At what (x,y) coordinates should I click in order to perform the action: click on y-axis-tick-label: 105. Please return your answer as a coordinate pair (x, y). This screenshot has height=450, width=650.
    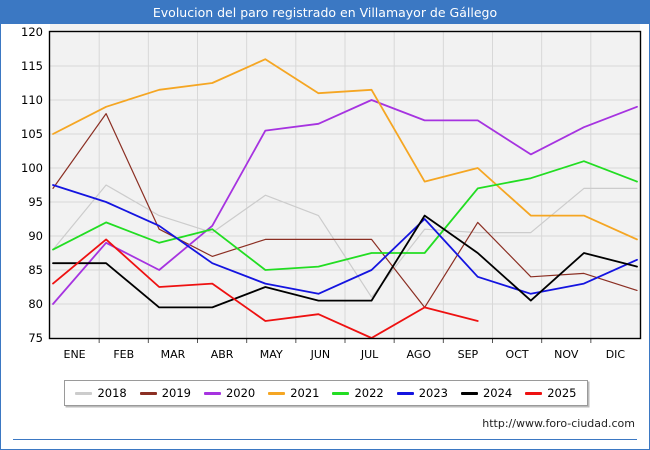
    Looking at the image, I should click on (32, 134).